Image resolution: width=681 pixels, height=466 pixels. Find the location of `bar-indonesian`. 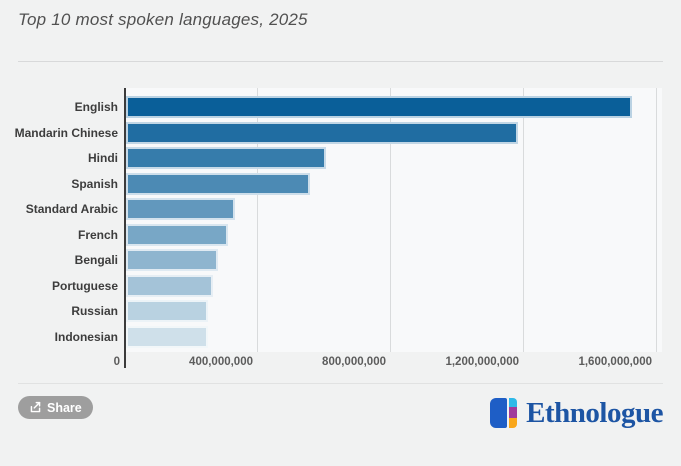

bar-indonesian is located at coordinates (167, 337).